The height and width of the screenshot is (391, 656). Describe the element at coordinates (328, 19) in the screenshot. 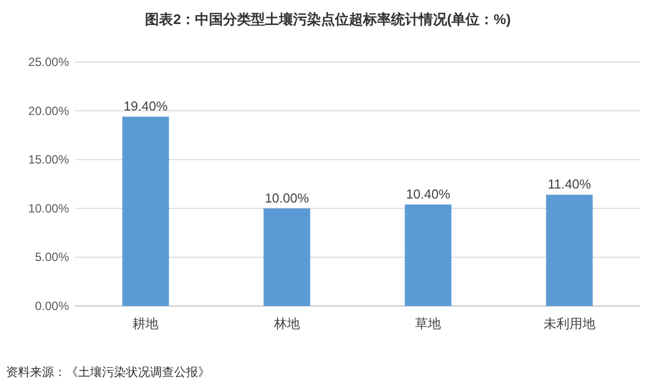

I see `chart-title: 图表2：中国分类型土壤污染点位超标率统计情况(单位：%)` at that location.